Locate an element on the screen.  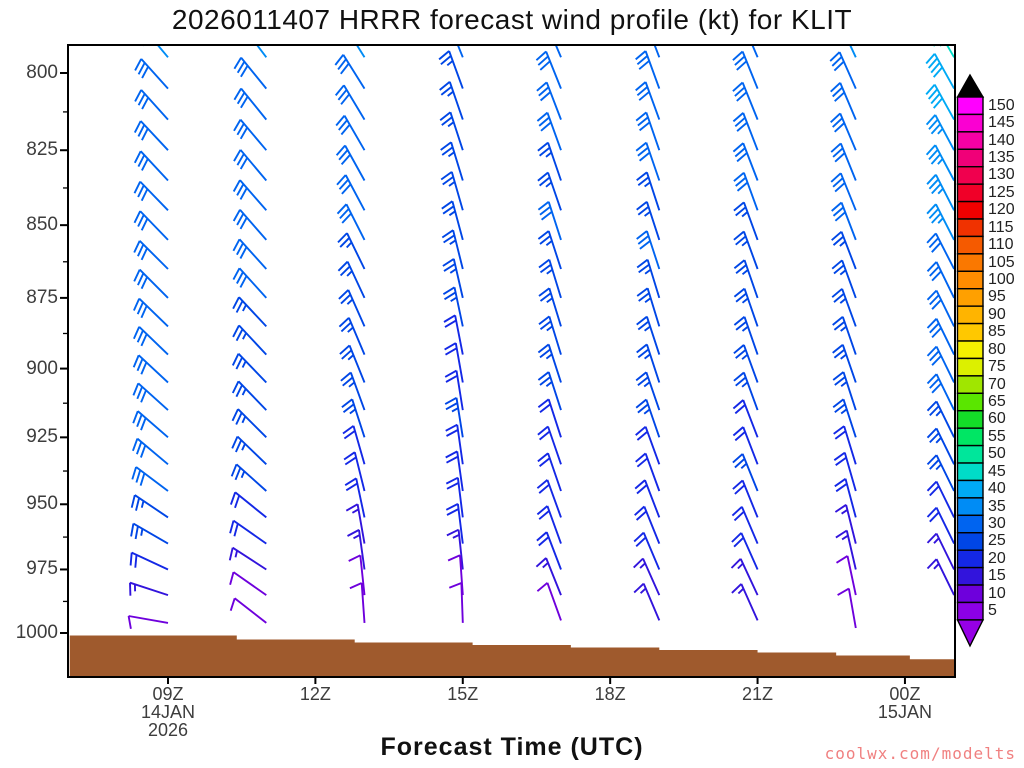
colorbar-label: 135 is located at coordinates (1001, 157).